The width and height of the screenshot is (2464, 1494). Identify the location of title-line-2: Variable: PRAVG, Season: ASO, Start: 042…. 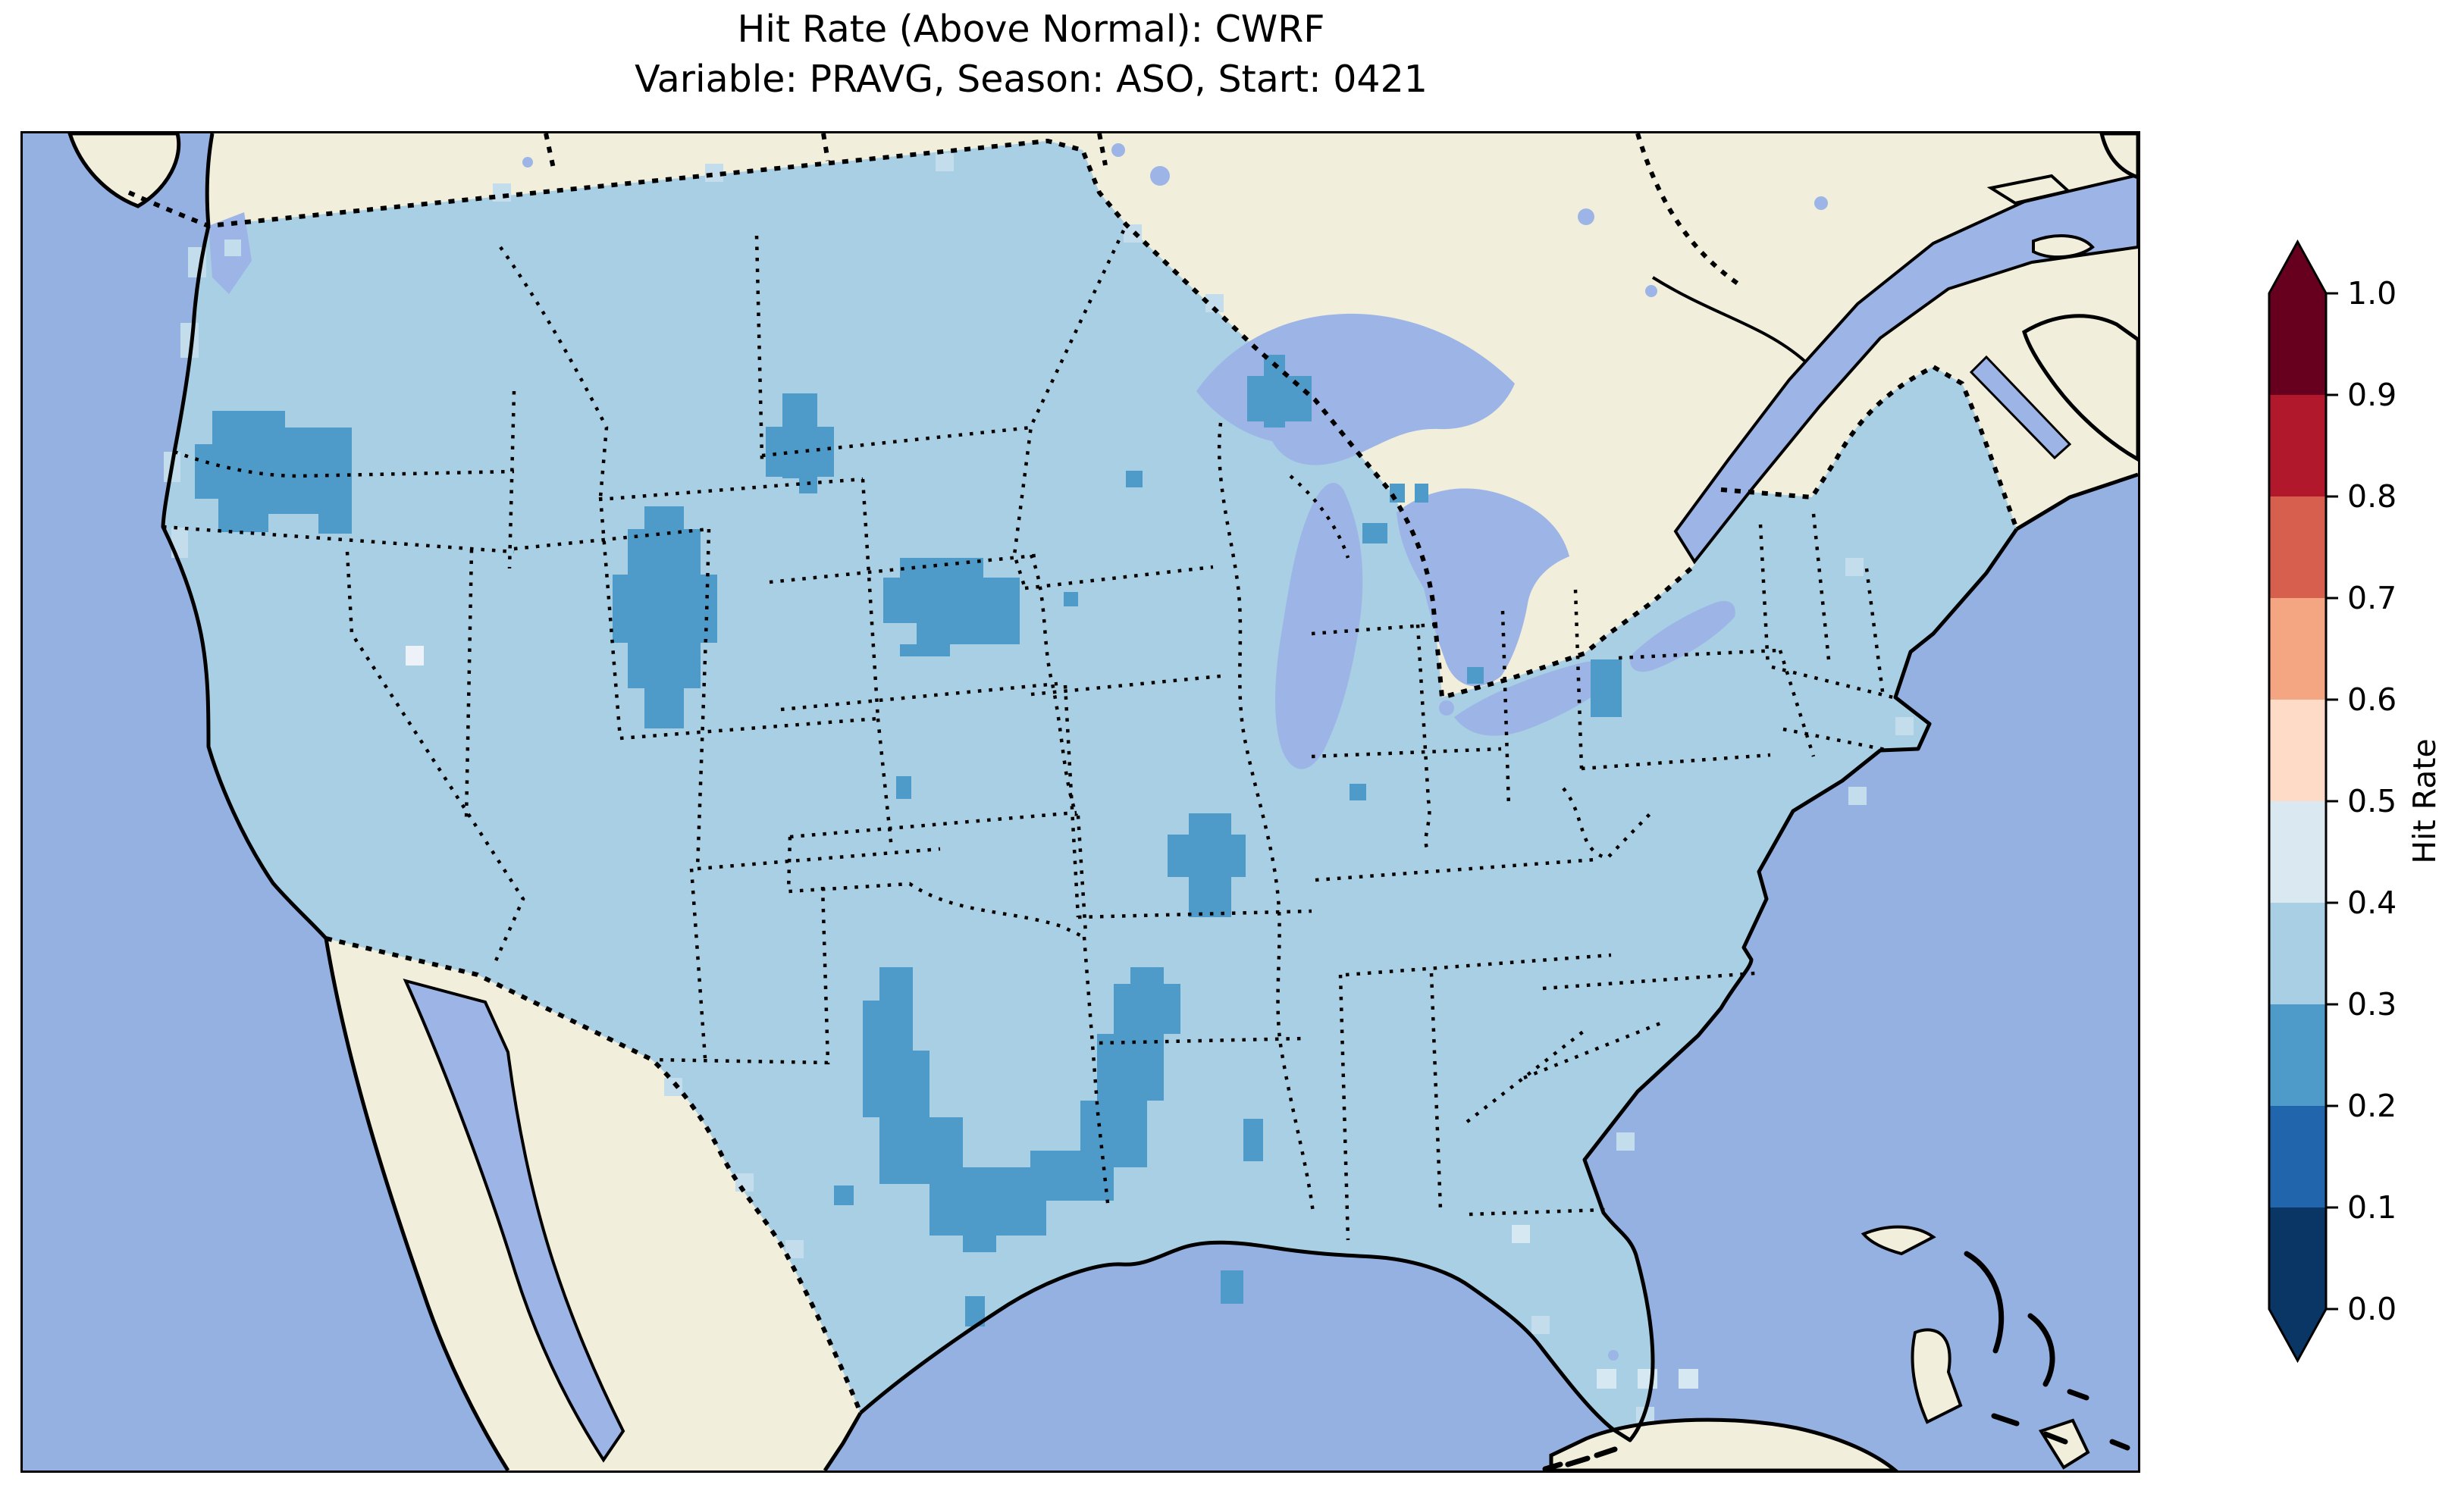
(1031, 79).